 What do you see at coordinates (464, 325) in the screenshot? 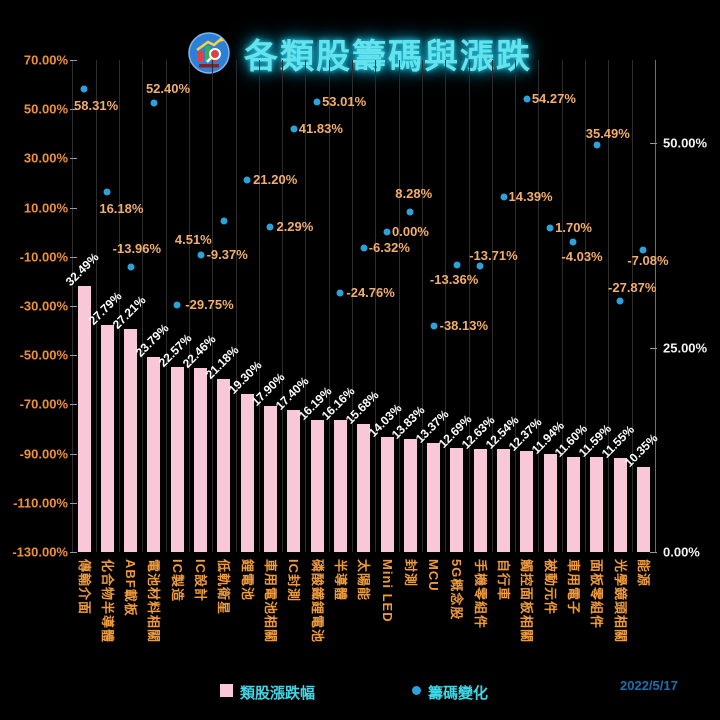
I see `scatter-value-label: -38.13%` at bounding box center [464, 325].